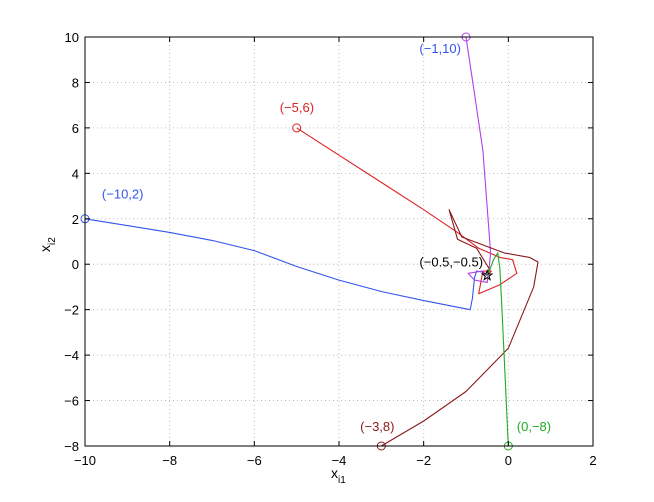 This screenshot has height=502, width=654. Describe the element at coordinates (75, 173) in the screenshot. I see `y-tick-label: 4` at that location.